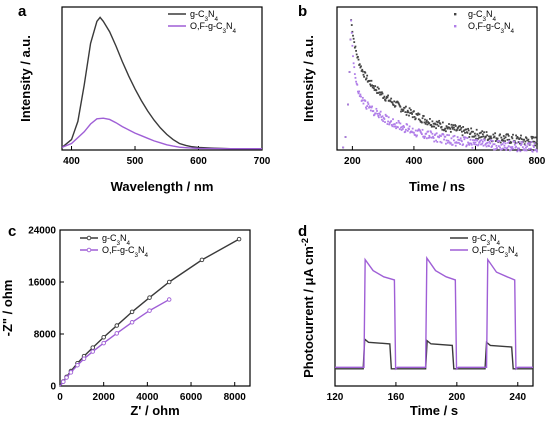 The height and width of the screenshot is (423, 550). I want to click on plot-frame, so click(162, 78).